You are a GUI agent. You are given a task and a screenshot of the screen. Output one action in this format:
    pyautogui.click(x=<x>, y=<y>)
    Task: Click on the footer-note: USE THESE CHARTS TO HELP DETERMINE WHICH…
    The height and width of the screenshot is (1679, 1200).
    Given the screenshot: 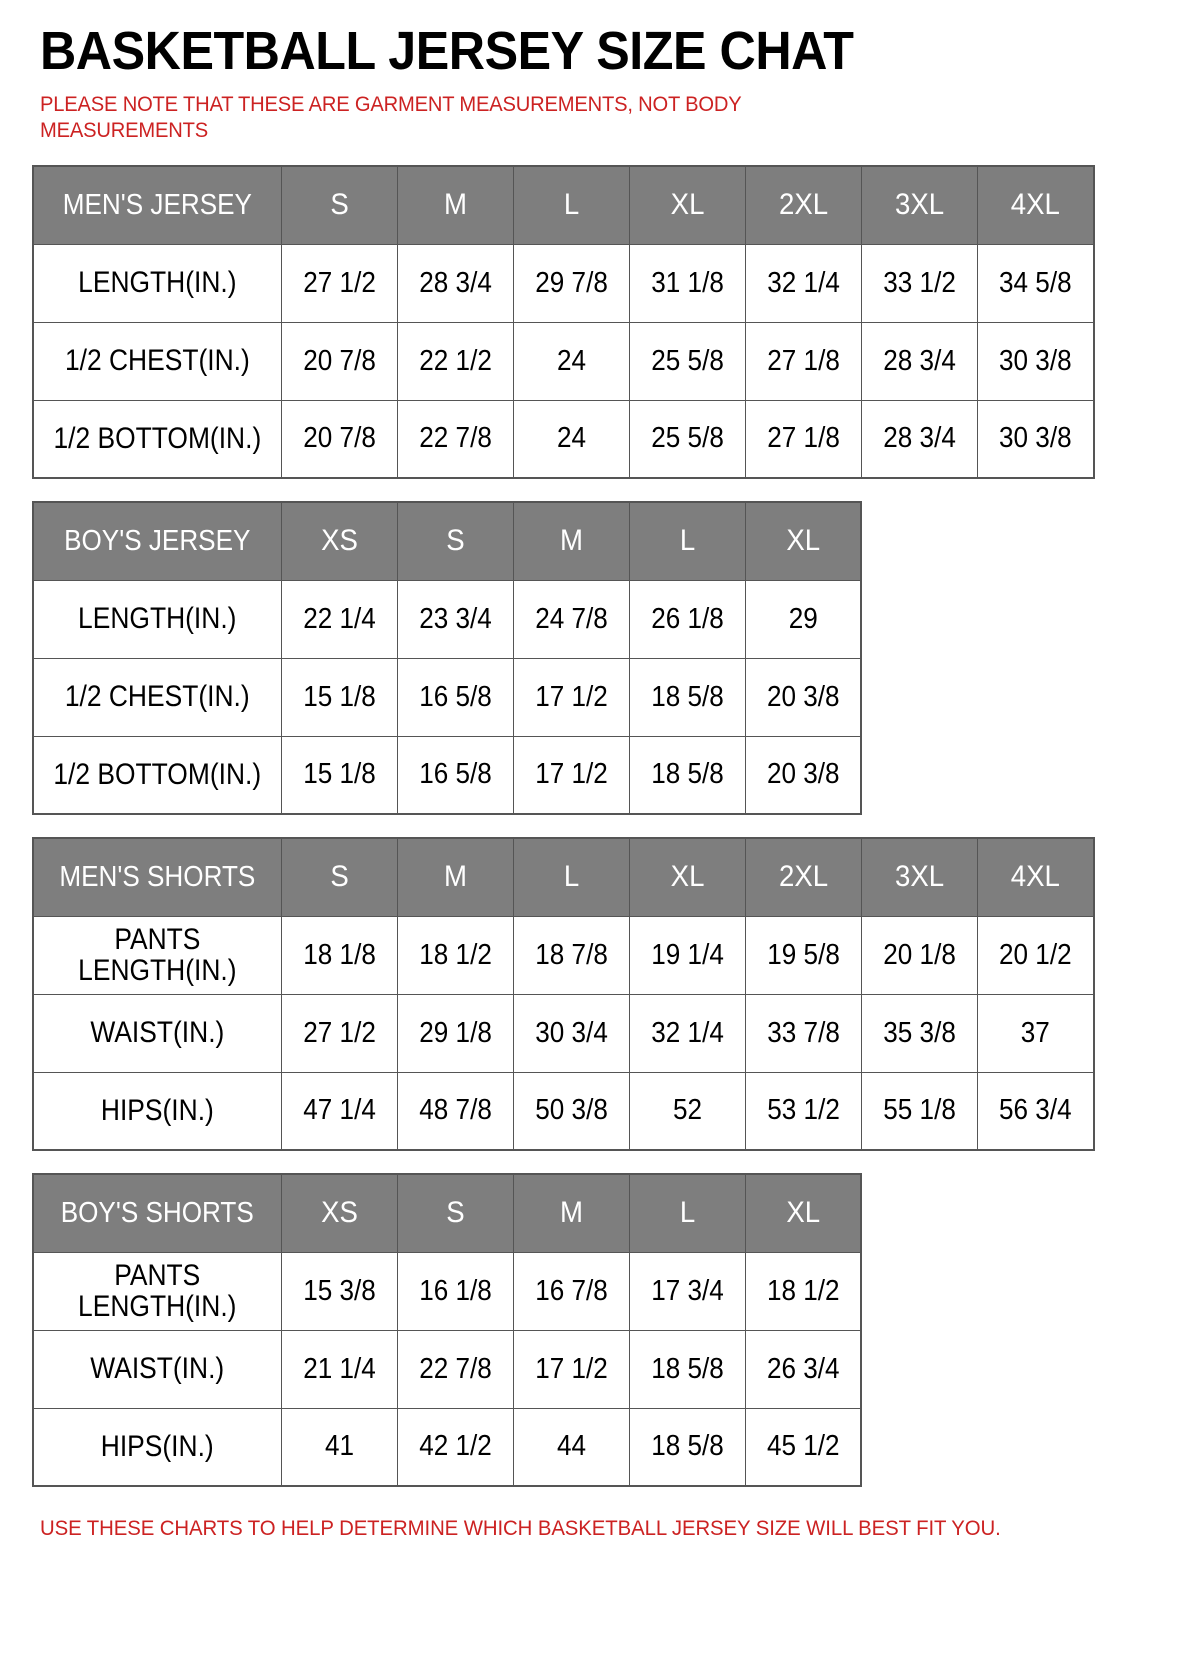 What is the action you would take?
    pyautogui.click(x=520, y=1529)
    